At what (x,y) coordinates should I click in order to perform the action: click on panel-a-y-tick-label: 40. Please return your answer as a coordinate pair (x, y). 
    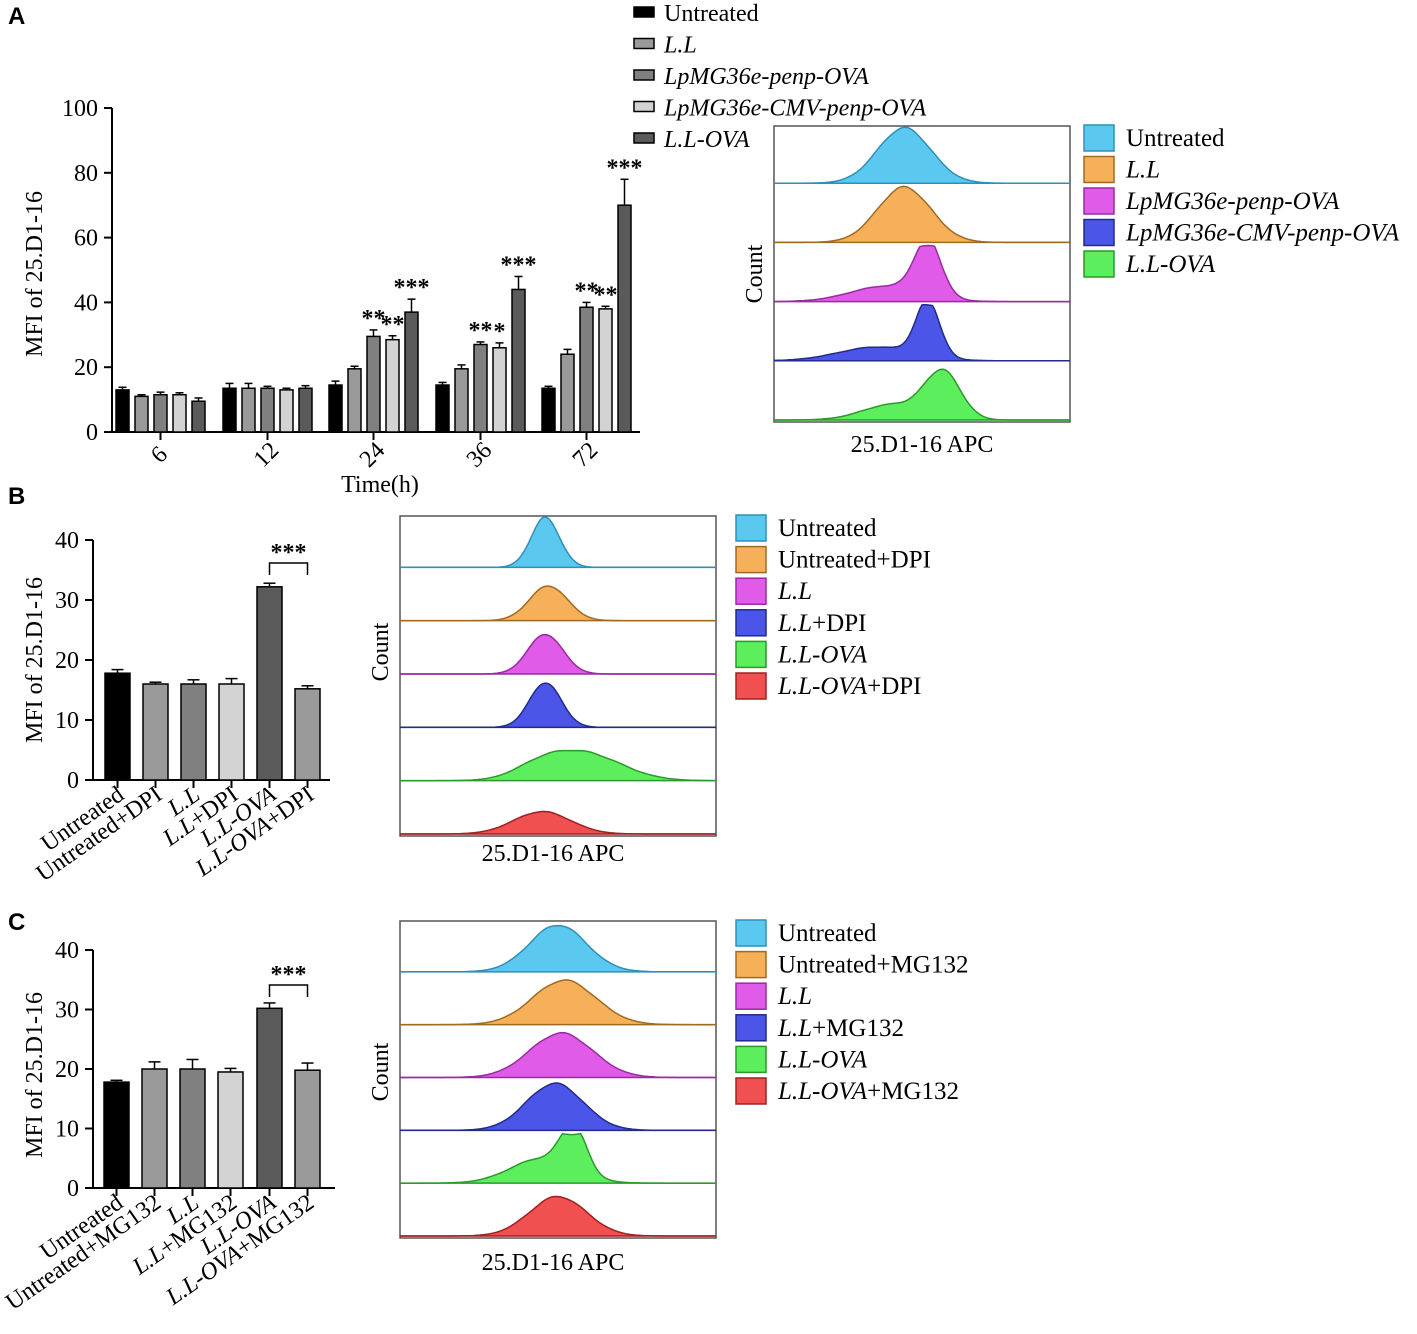
    Looking at the image, I should click on (86, 303).